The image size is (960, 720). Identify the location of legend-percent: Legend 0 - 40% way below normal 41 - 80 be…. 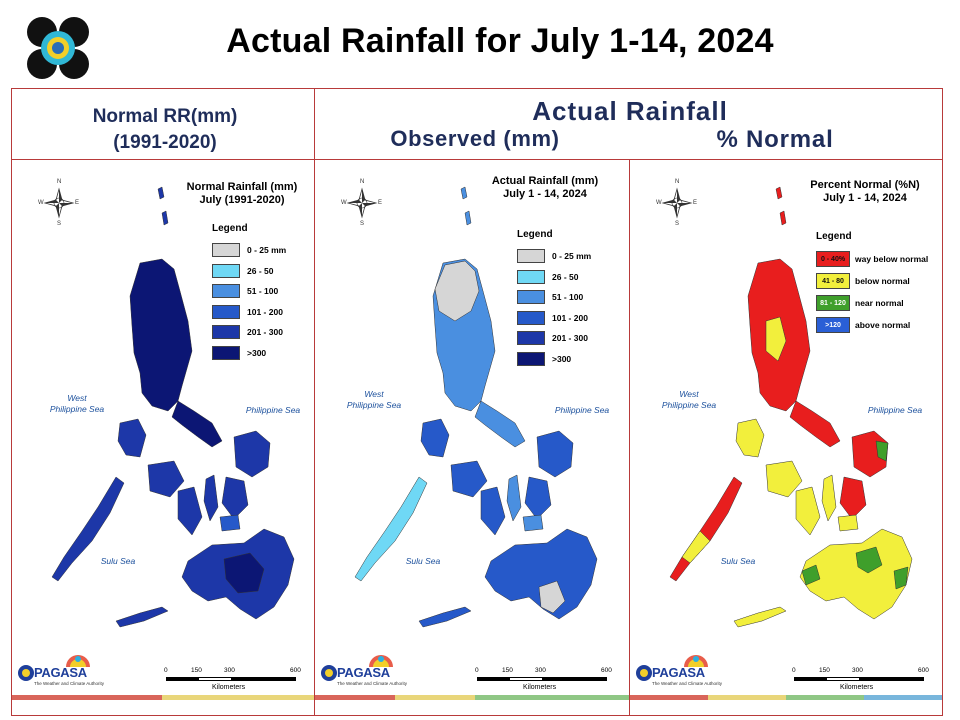
(872, 283).